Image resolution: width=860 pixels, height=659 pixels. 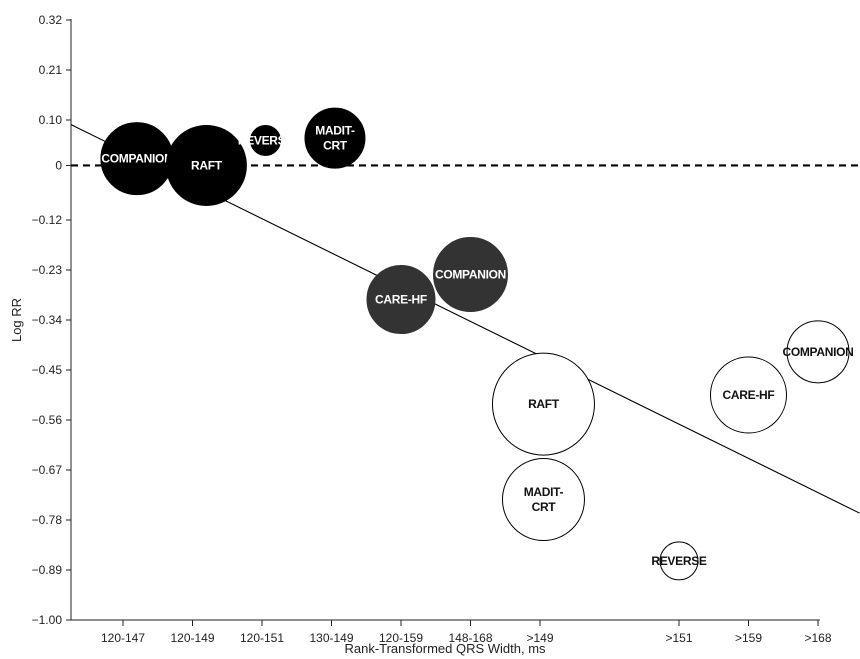 I want to click on y-tick-label: −0.34, so click(x=47, y=320).